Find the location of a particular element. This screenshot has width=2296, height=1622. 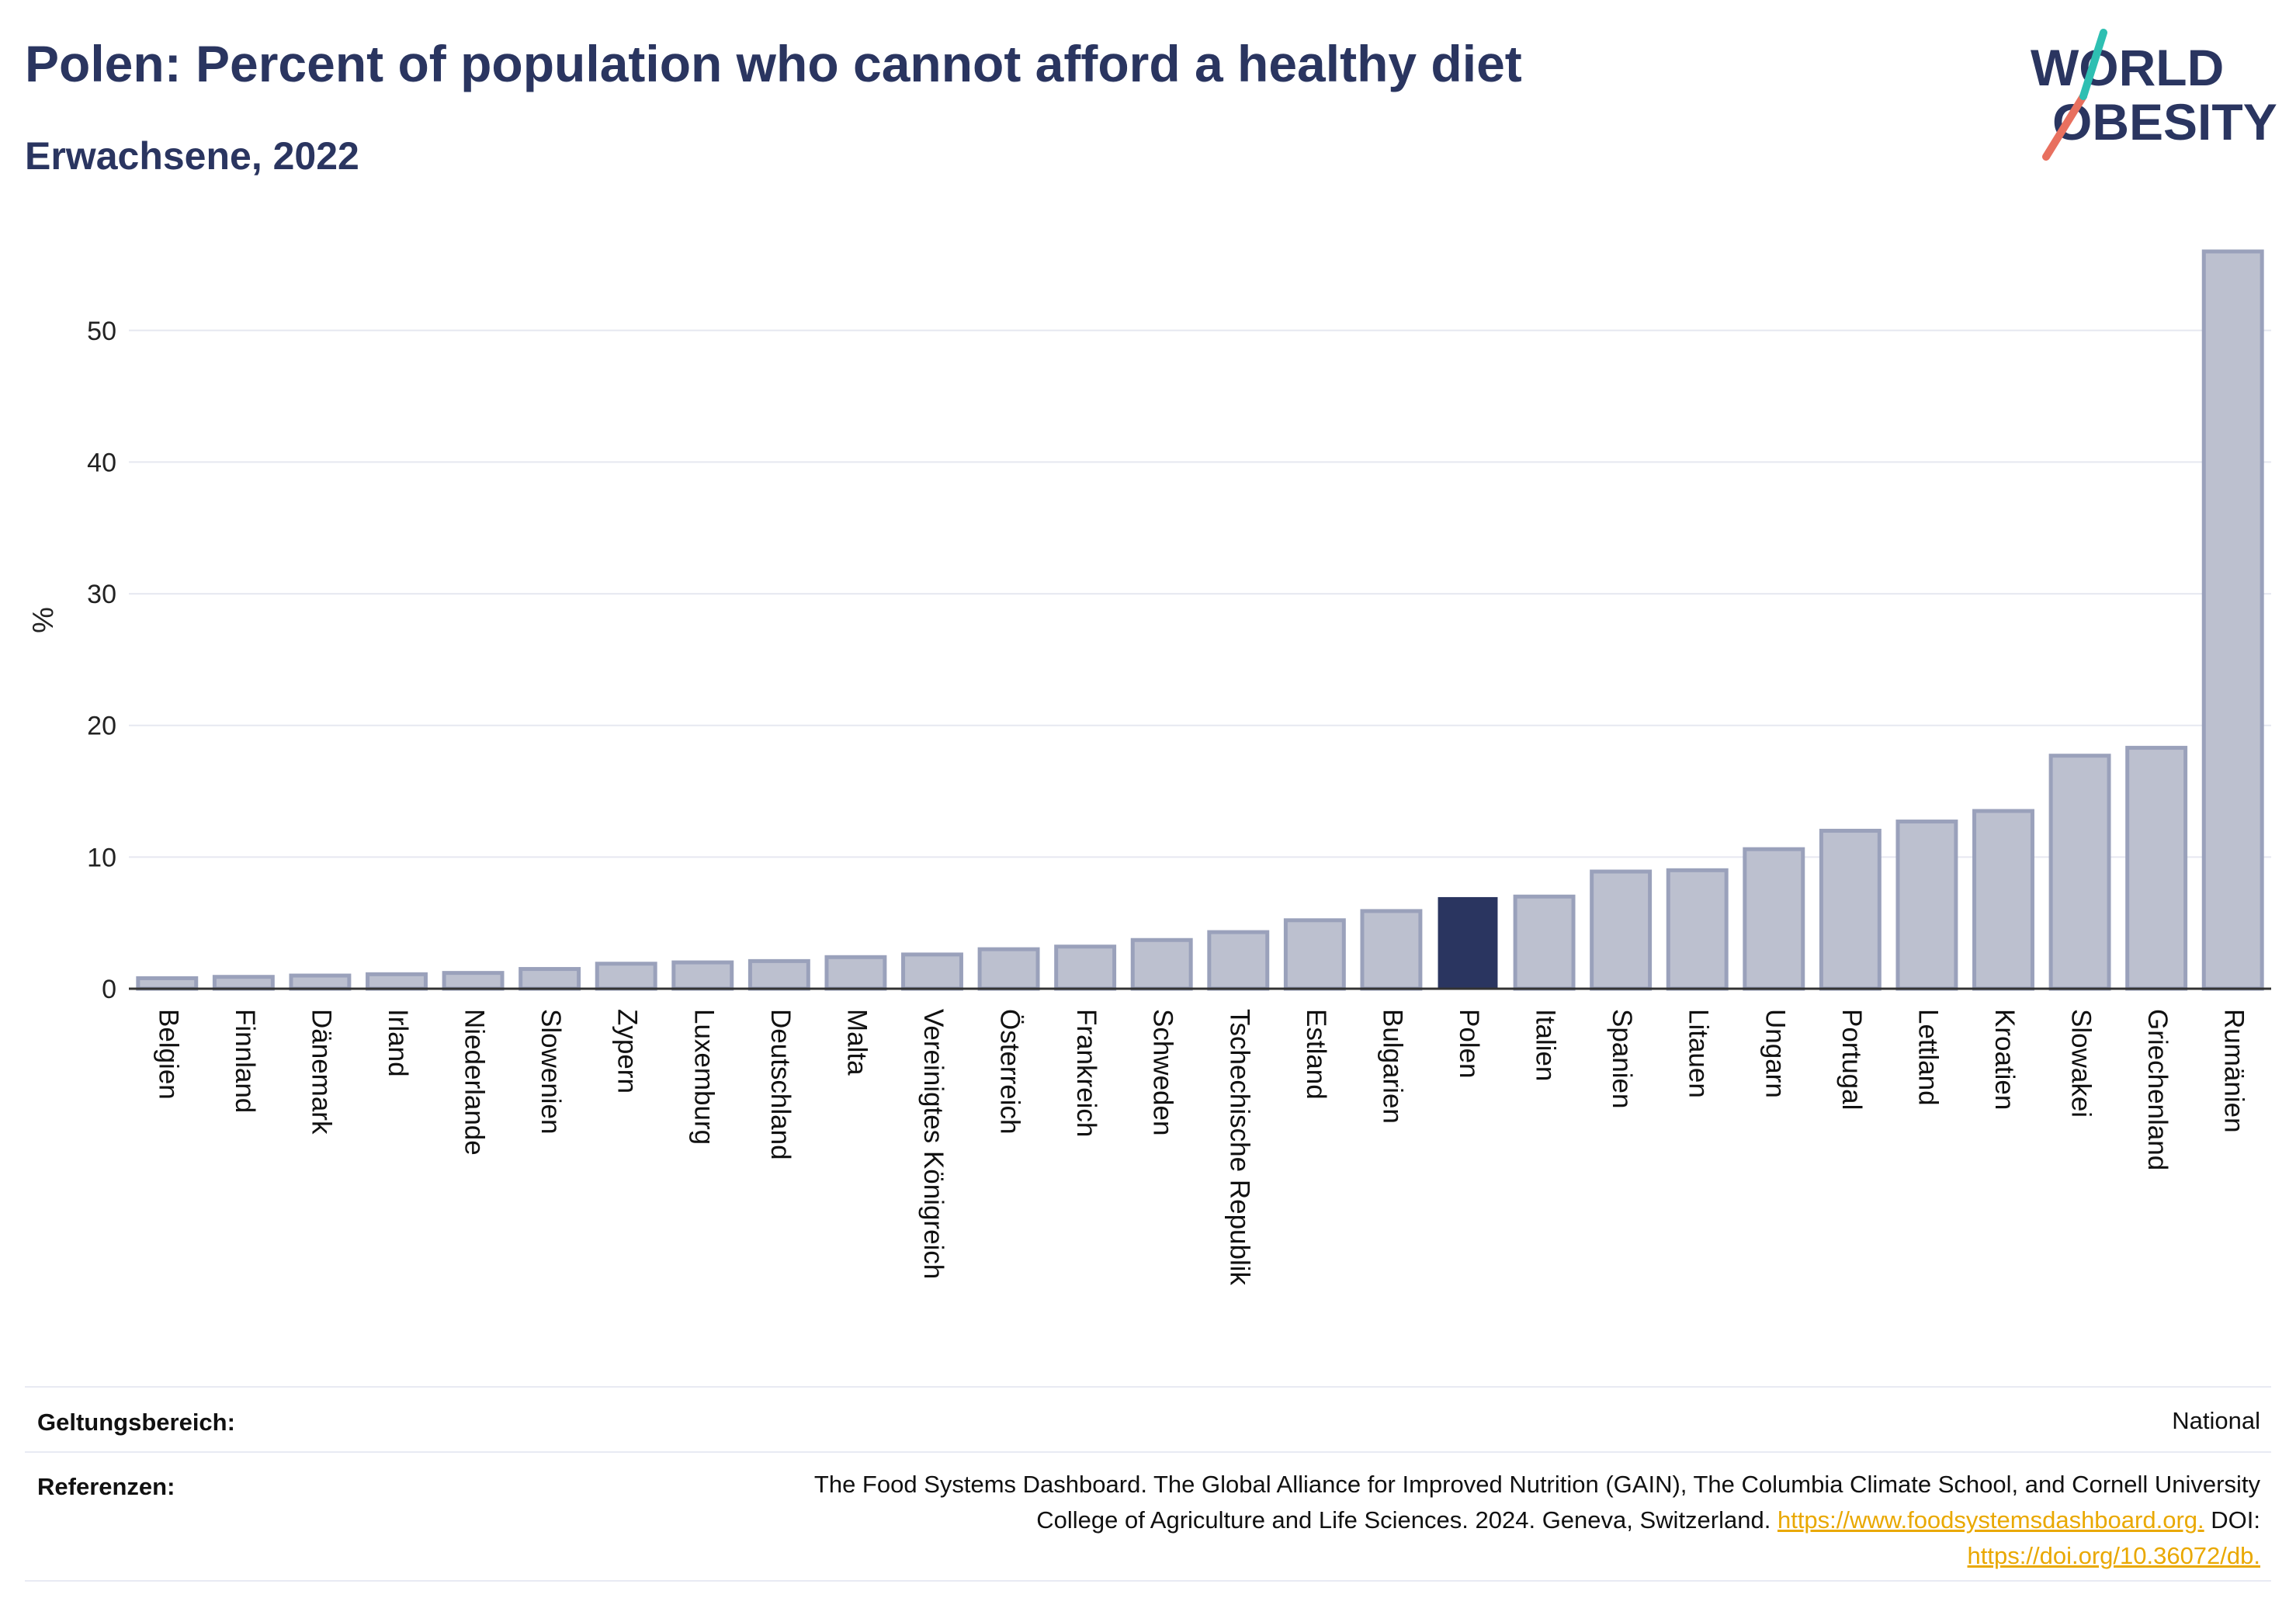

x-tick-label-polen: Polen is located at coordinates (1469, 1044).